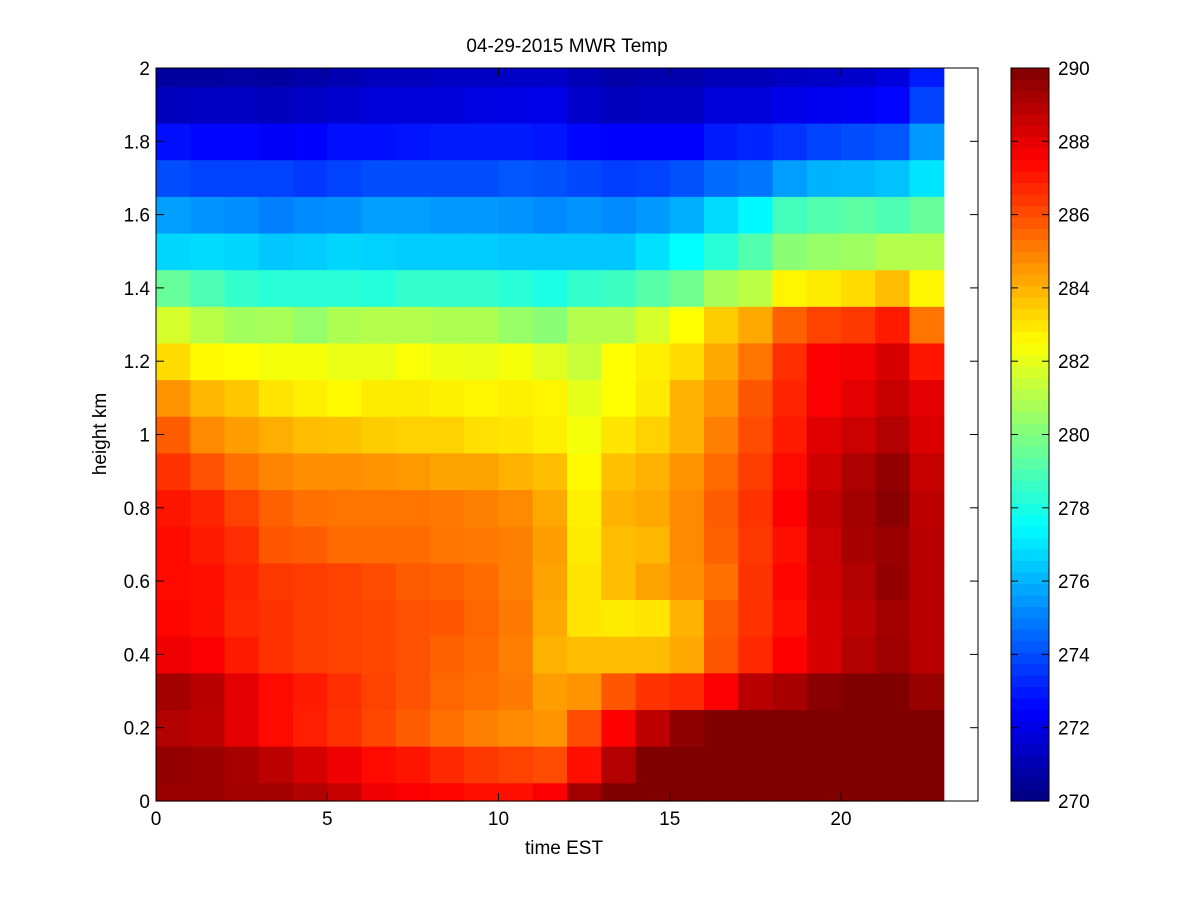 This screenshot has width=1200, height=900. I want to click on colorbar: 270 272 274 276 278 280 282 284 286 288 290, so click(1050, 436).